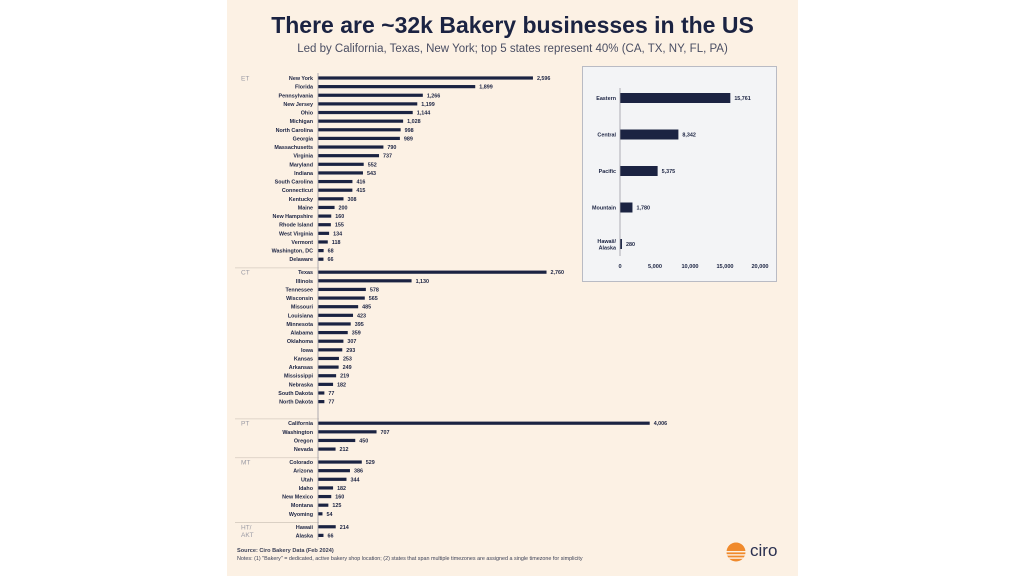 The image size is (1024, 576). Describe the element at coordinates (336, 506) in the screenshot. I see `value-label: 125` at that location.